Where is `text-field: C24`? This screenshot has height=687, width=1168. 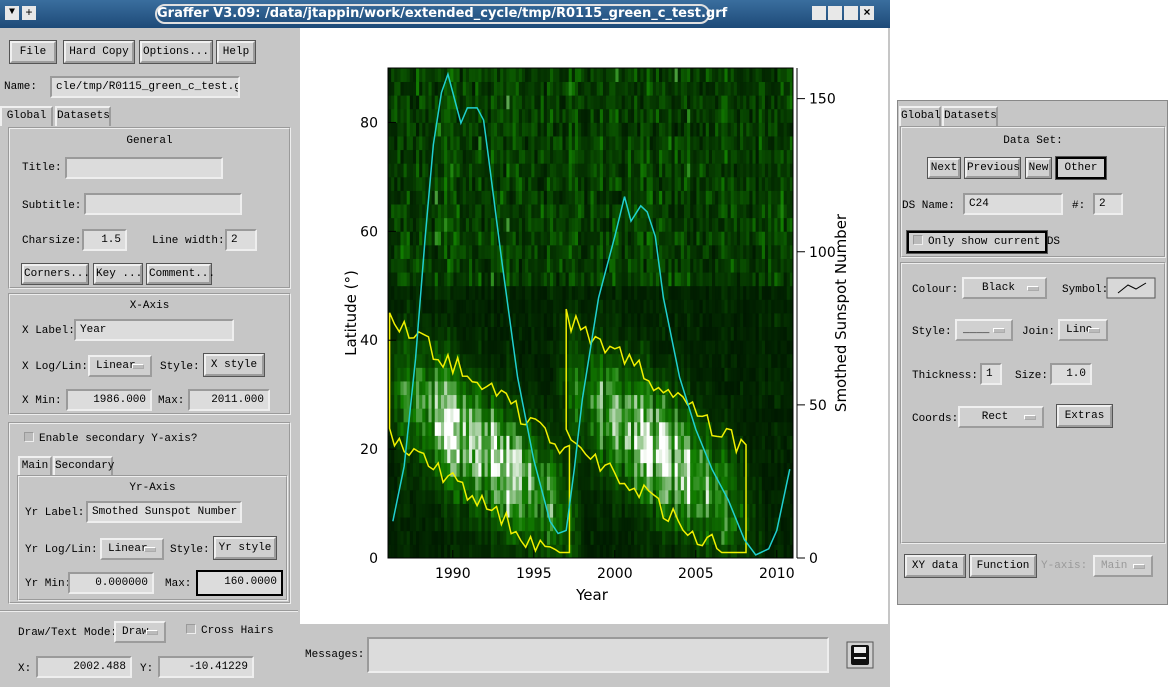
text-field: C24 is located at coordinates (1013, 204).